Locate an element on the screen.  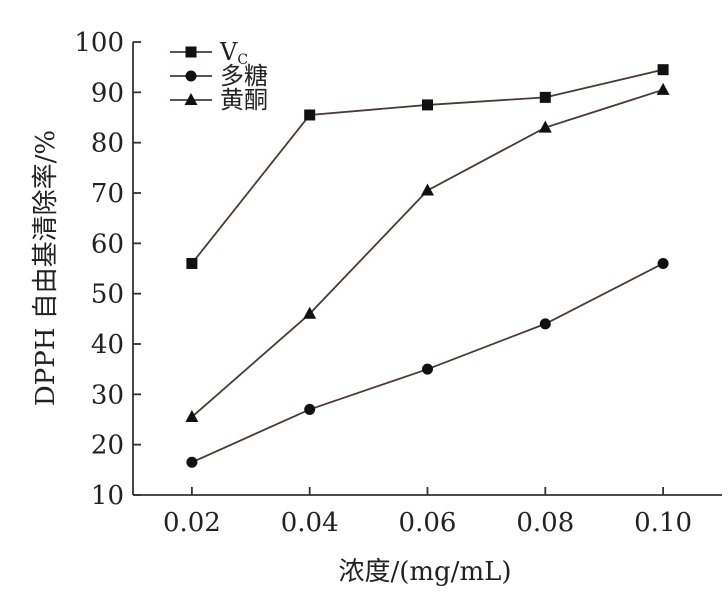
legend-item: 多糖 is located at coordinates (219, 76).